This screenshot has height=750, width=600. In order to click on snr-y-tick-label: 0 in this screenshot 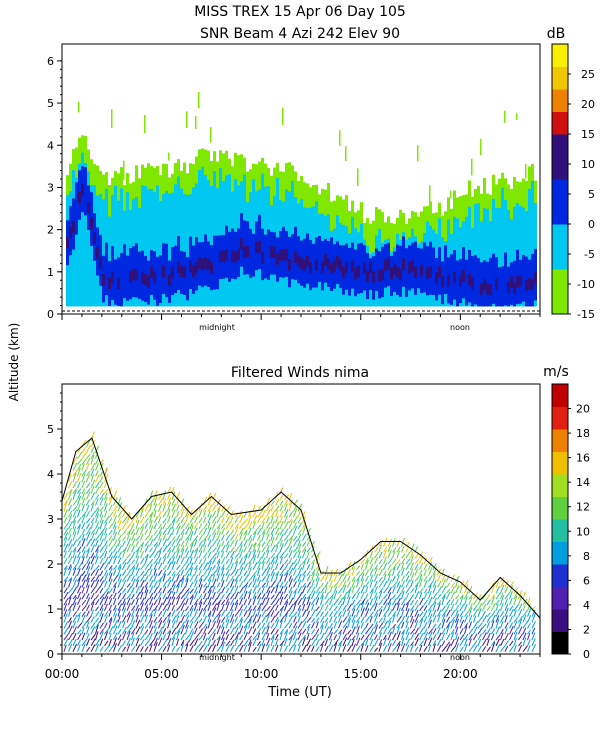, I will do `click(50, 314)`.